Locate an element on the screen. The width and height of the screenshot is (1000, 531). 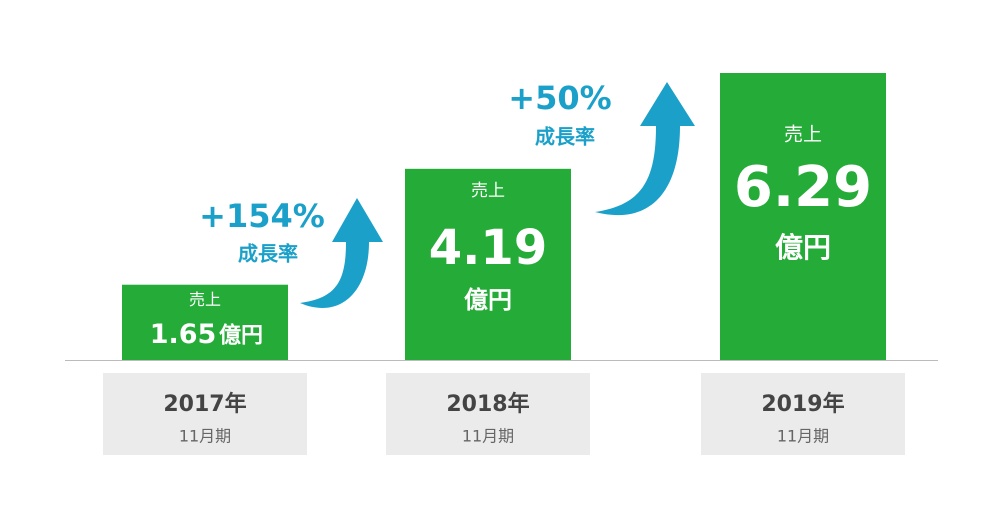
value-label: 1.65 is located at coordinates (183, 334).